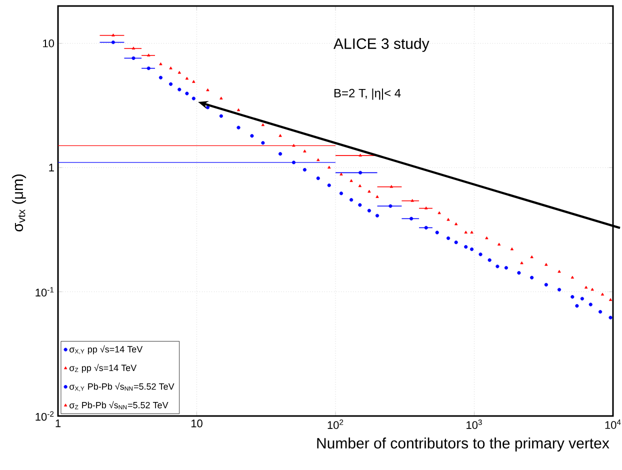  I want to click on x-tick-label: 1, so click(58, 424).